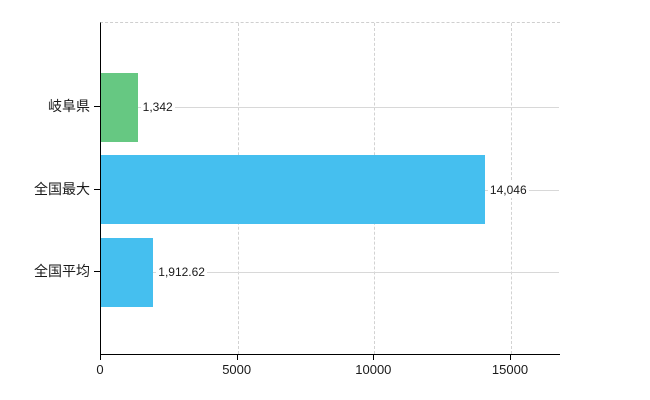 The width and height of the screenshot is (650, 400). I want to click on x-axis-tick-label: 0, so click(100, 369).